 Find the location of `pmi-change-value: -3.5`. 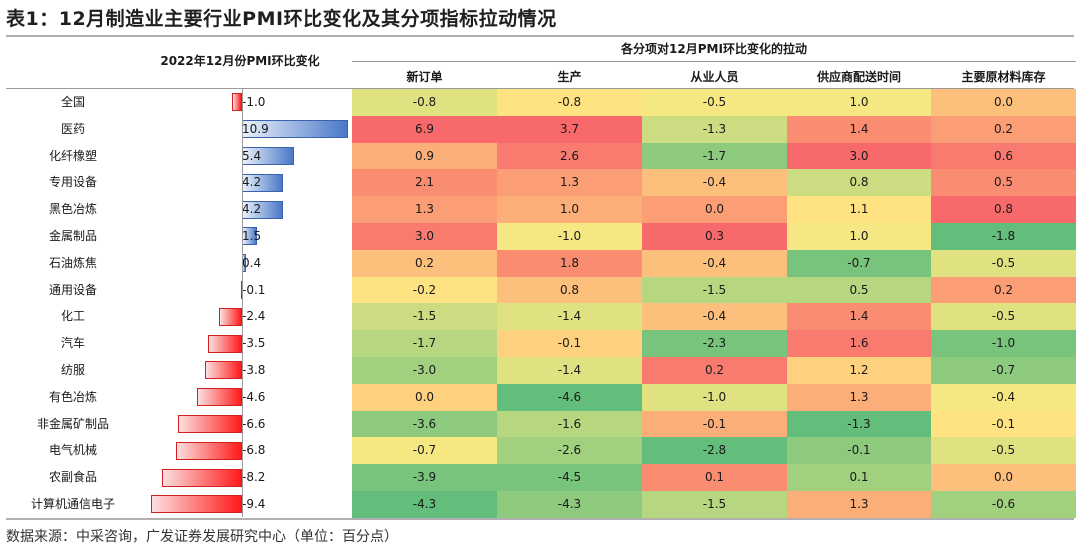

pmi-change-value: -3.5 is located at coordinates (254, 343).